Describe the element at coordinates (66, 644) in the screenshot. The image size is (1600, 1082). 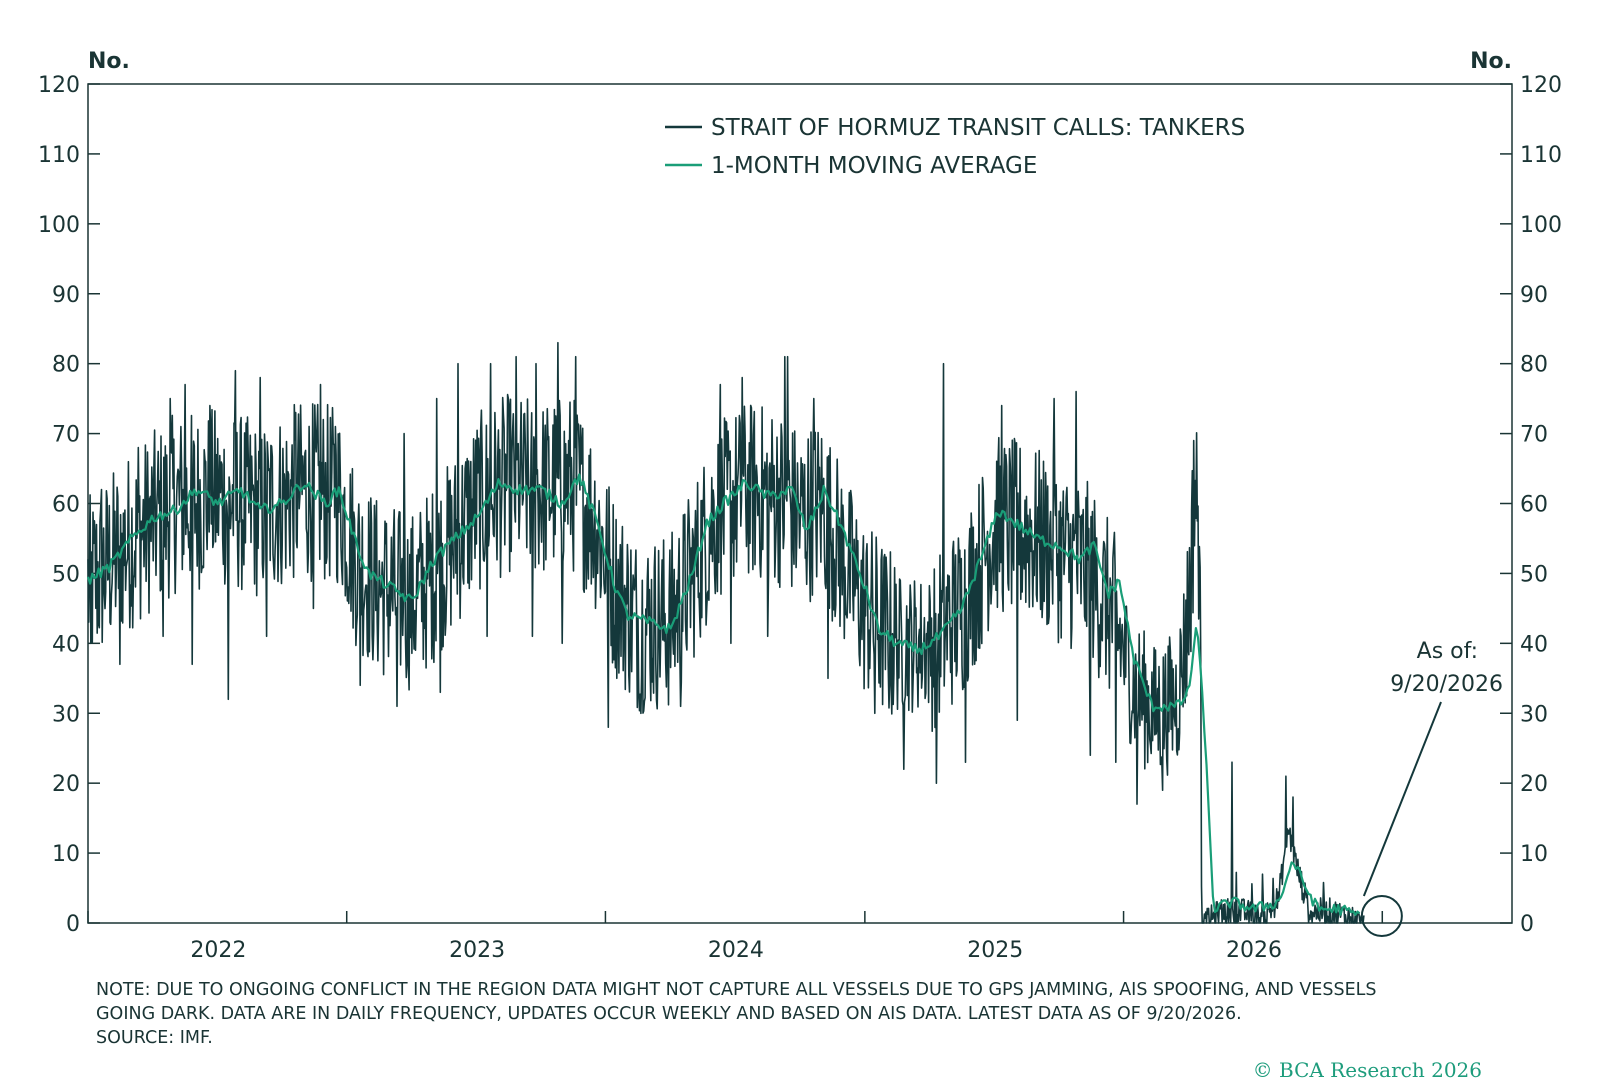
I see `y-tick-label-left: 40` at that location.